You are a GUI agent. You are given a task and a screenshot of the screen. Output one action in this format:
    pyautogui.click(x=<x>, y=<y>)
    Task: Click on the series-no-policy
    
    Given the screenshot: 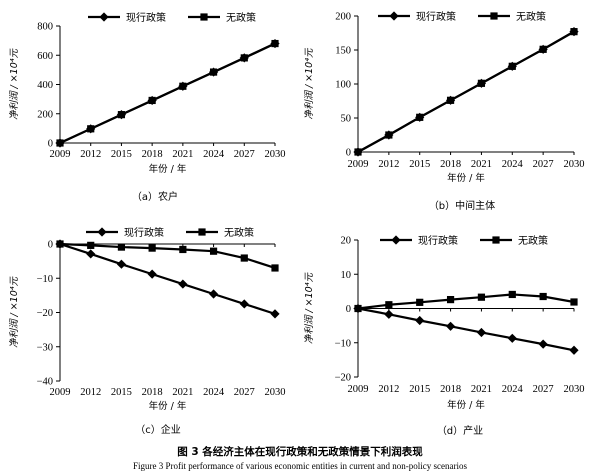 What is the action you would take?
    pyautogui.click(x=167, y=256)
    